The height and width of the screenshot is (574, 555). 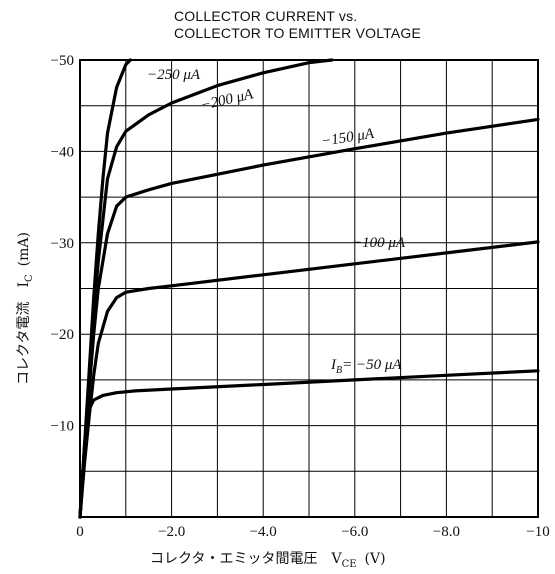 I want to click on label-100uA: −100 μA, so click(x=379, y=243).